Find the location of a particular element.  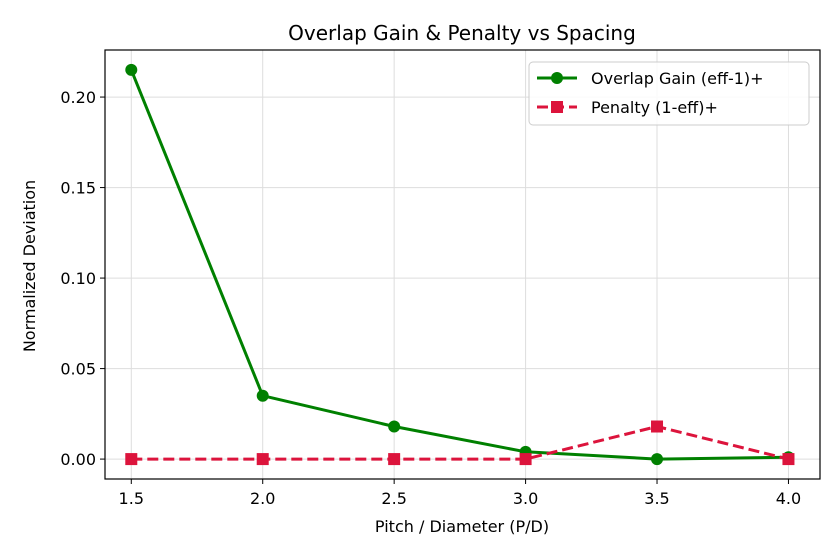

legend-box is located at coordinates (669, 93).